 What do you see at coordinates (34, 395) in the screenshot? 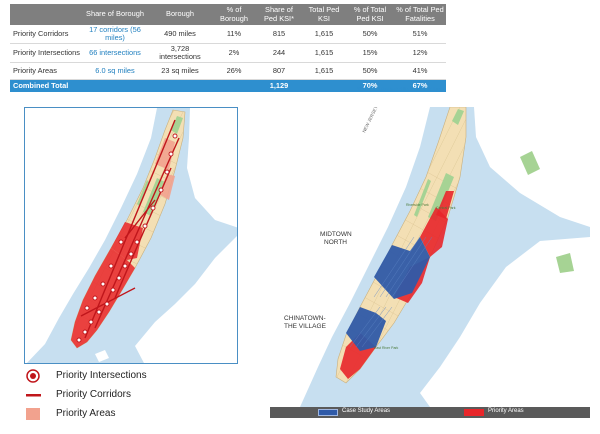
I see `red-line-icon` at bounding box center [34, 395].